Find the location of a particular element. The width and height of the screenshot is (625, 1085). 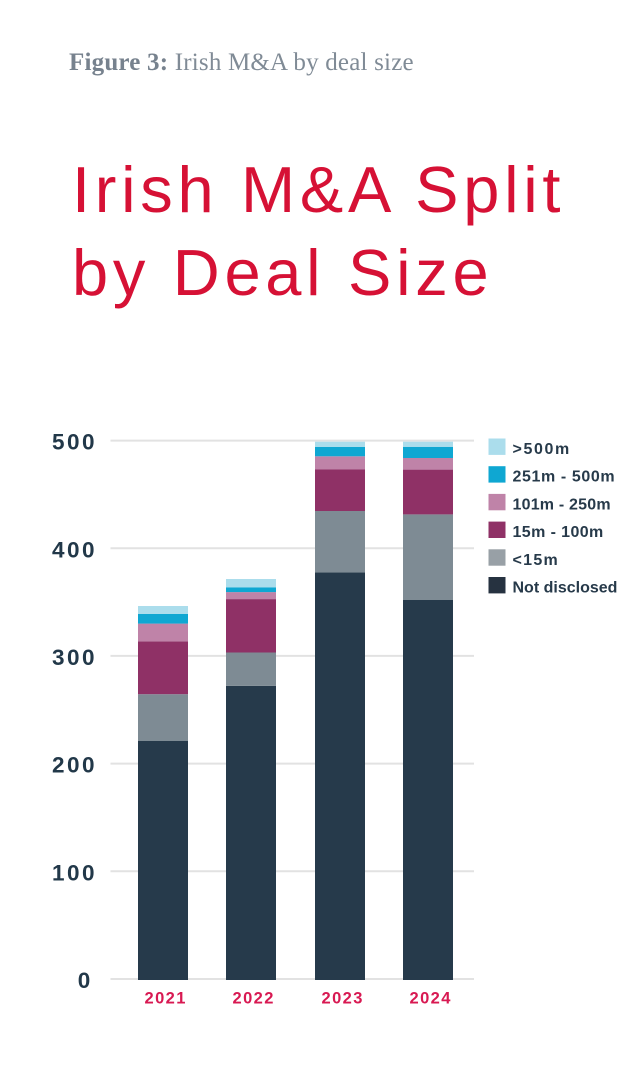

svg-text: 2022 is located at coordinates (254, 999).